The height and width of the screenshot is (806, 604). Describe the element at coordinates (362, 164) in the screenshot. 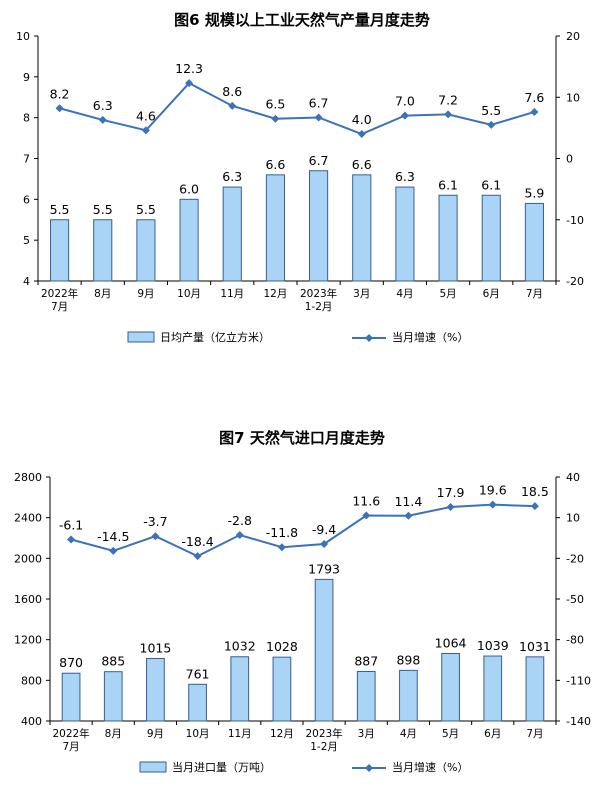

I see `bar-data-label: 6.6` at that location.